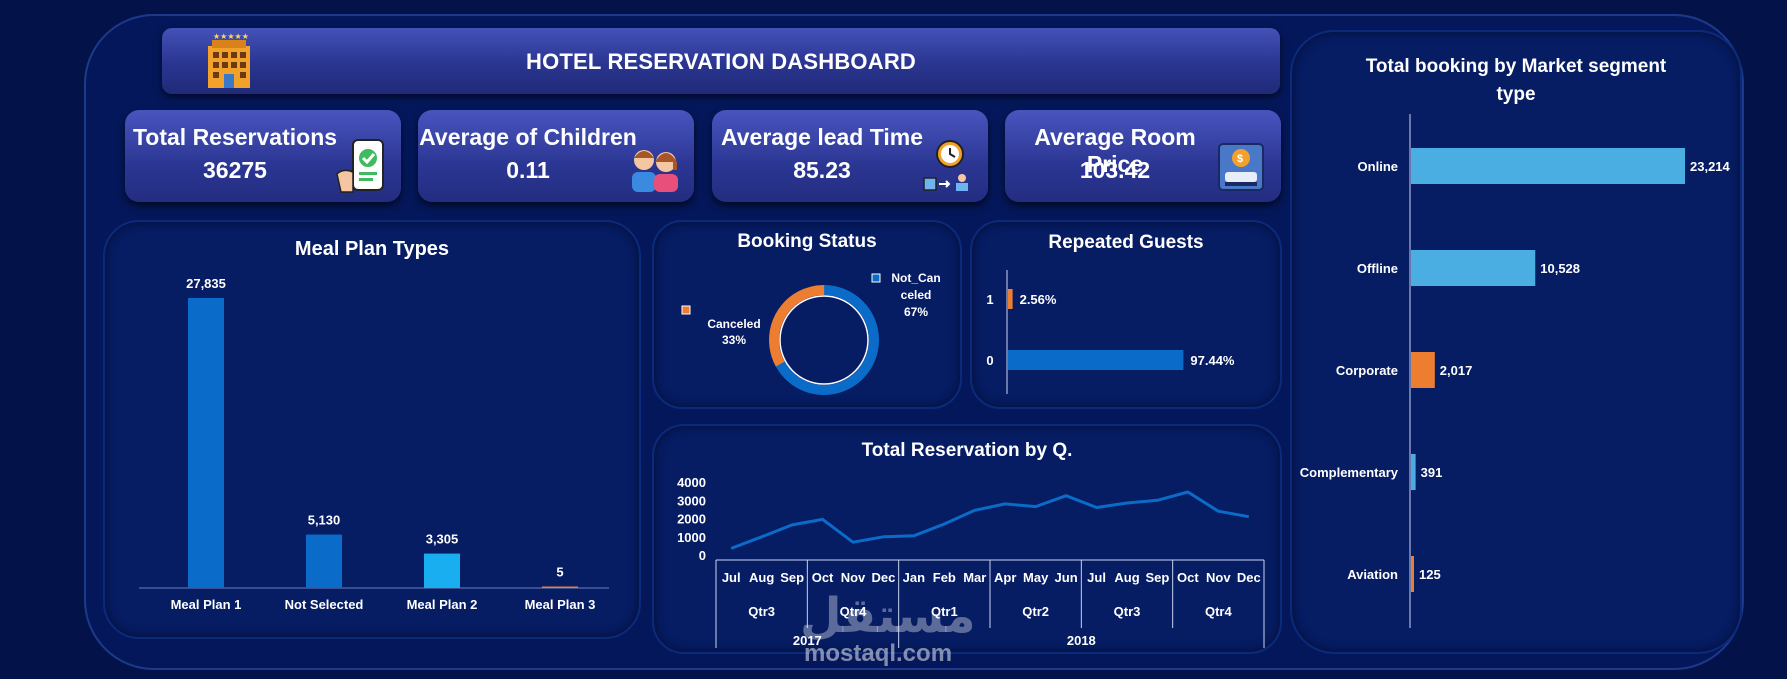 The width and height of the screenshot is (1787, 679). Describe the element at coordinates (945, 165) in the screenshot. I see `clock-icon` at that location.